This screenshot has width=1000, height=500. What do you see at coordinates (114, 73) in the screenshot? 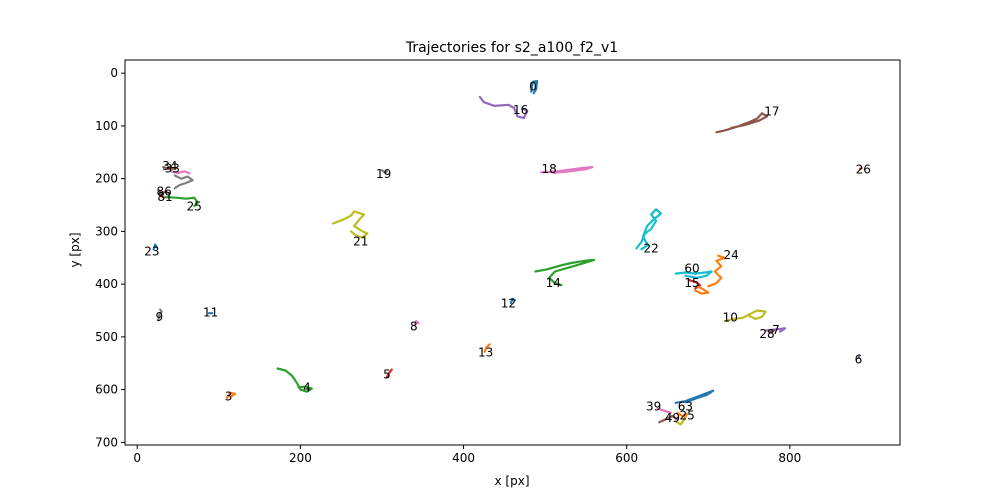
I see `y-tick-label: 0` at bounding box center [114, 73].